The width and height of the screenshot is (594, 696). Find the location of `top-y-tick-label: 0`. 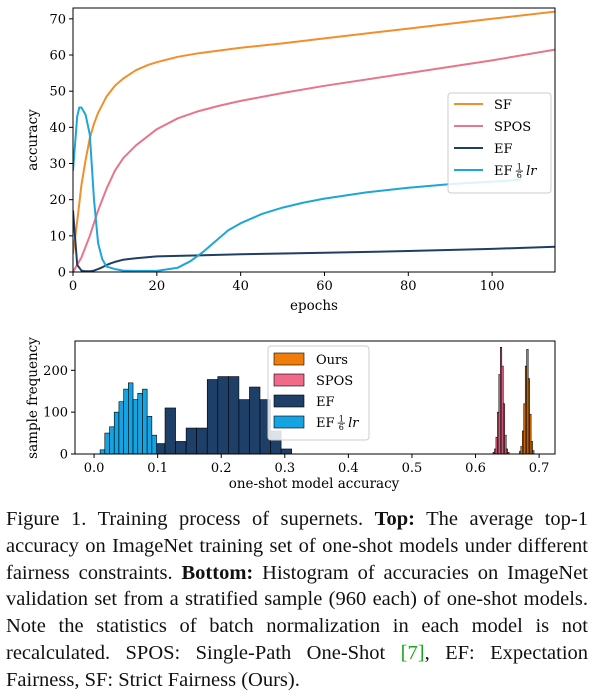

top-y-tick-label: 0 is located at coordinates (62, 273).